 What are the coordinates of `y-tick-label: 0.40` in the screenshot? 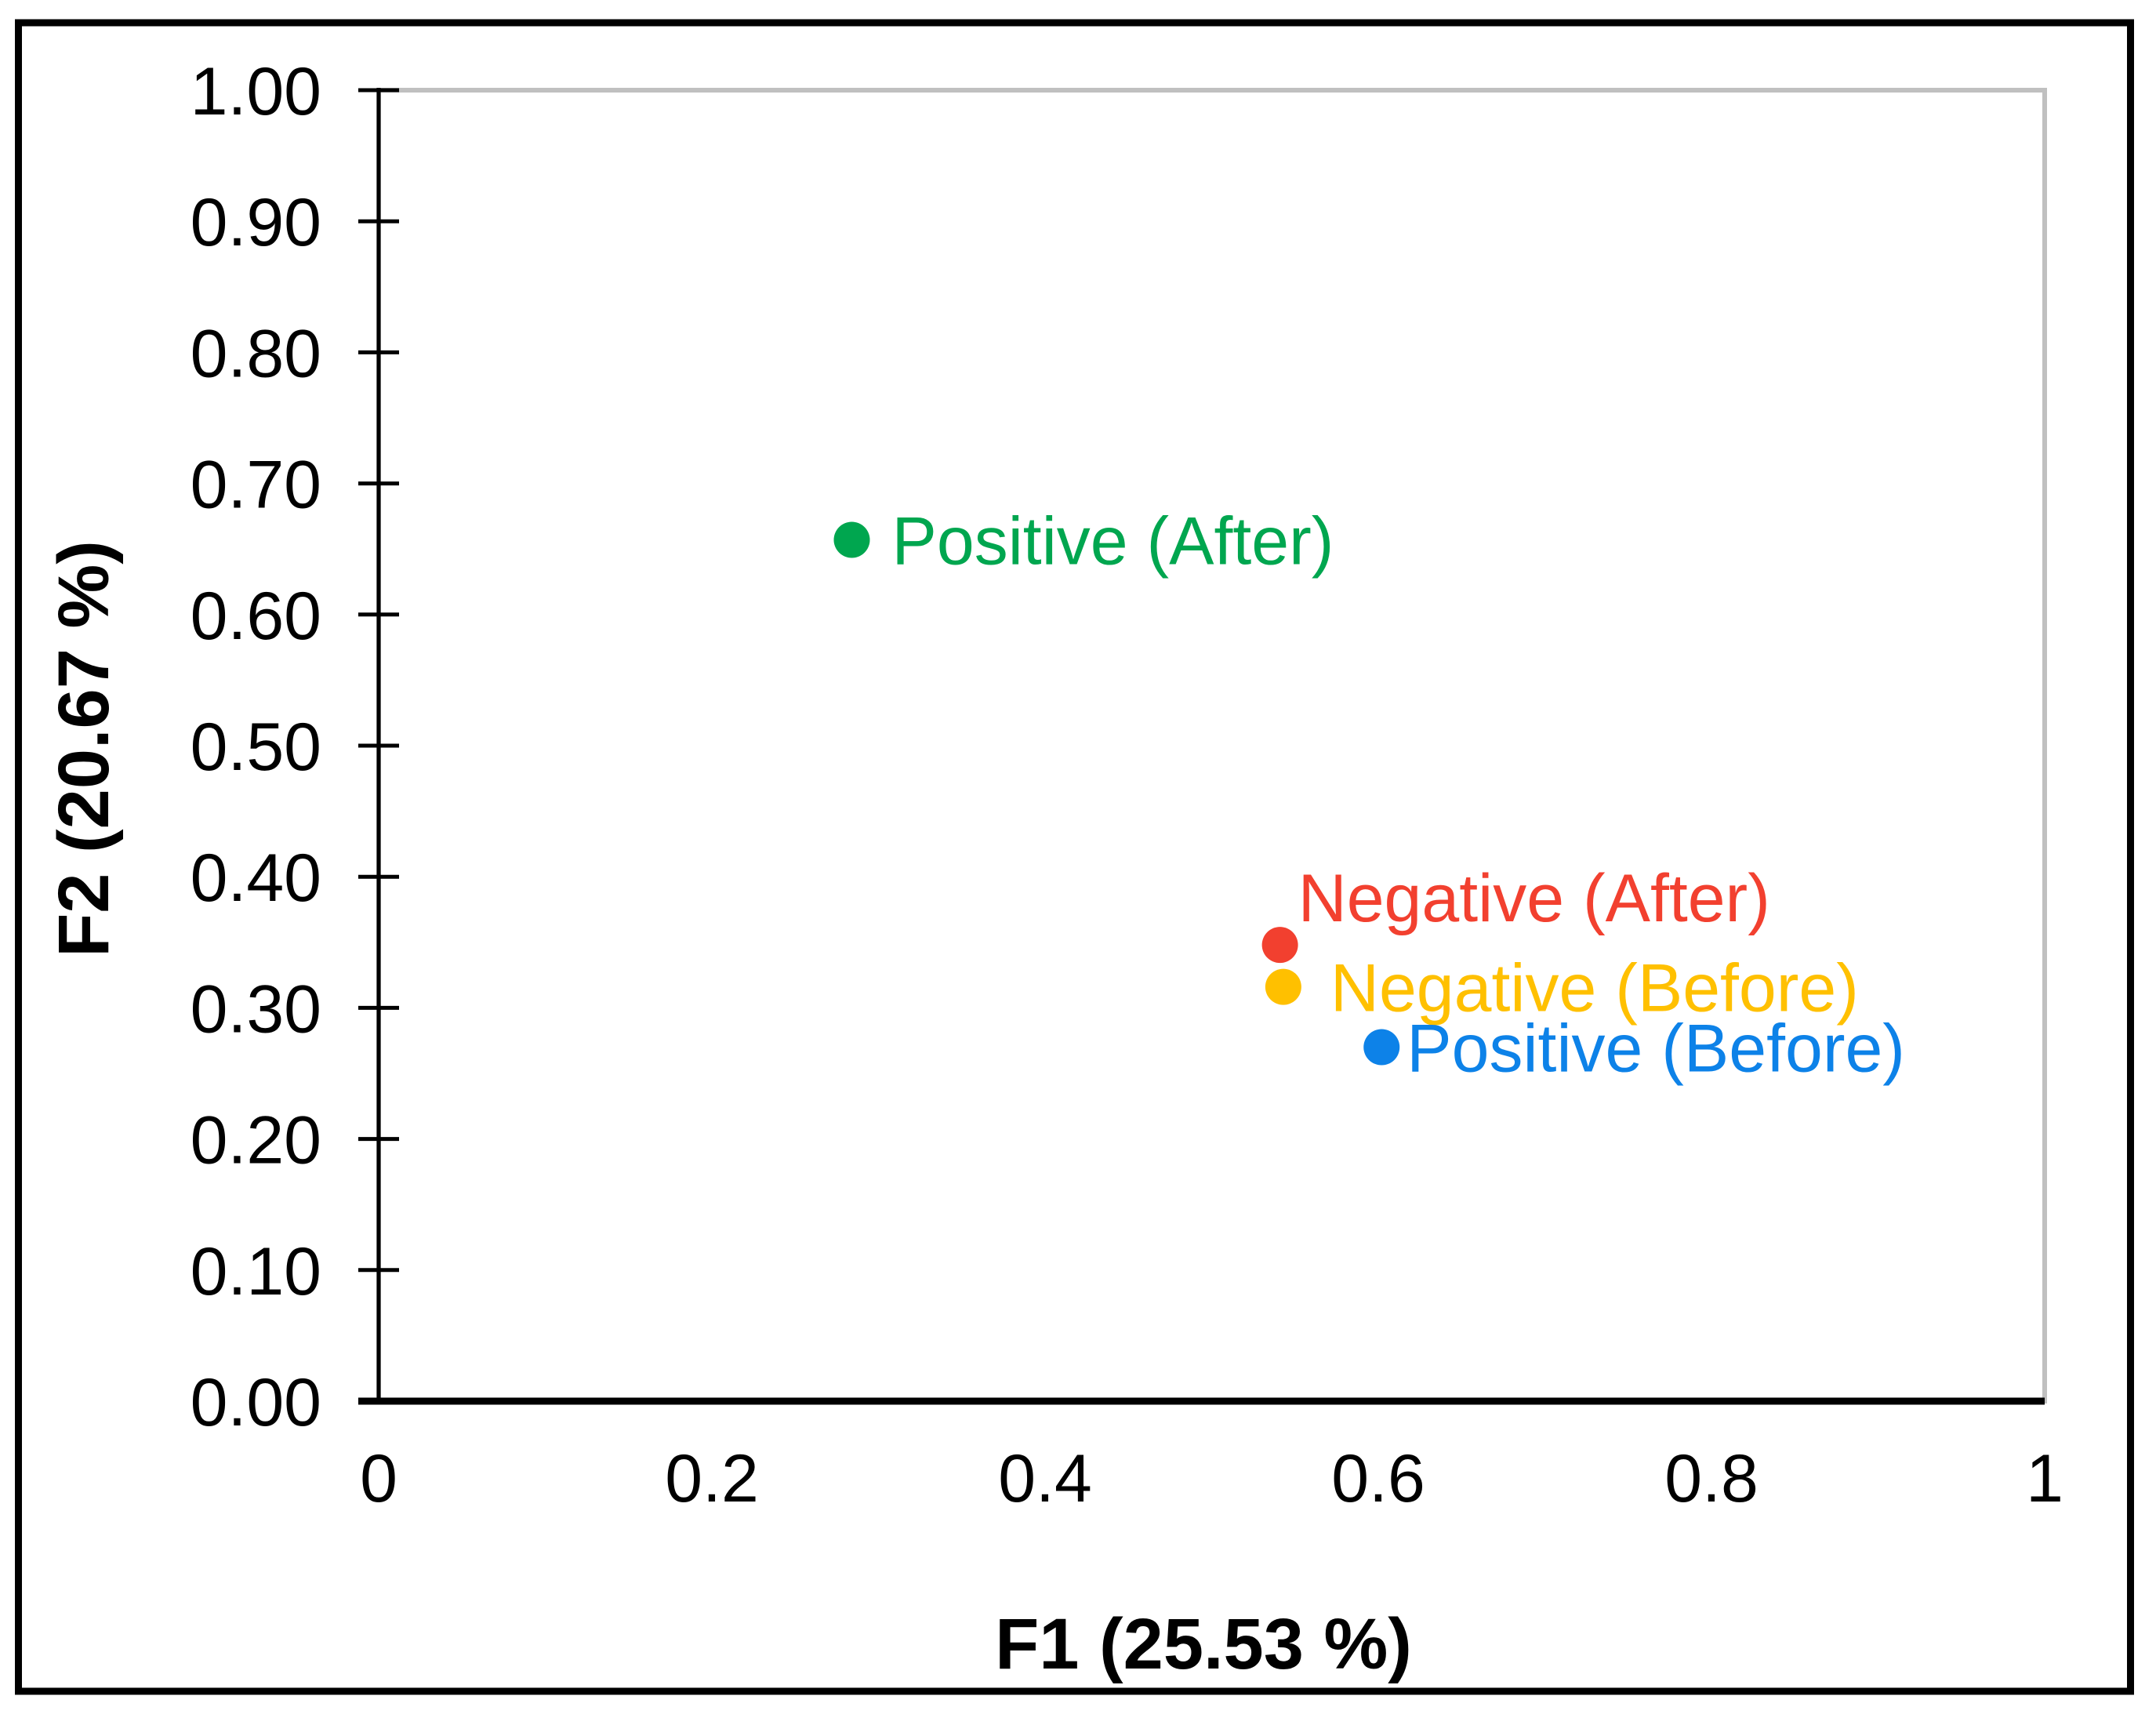 It's located at (256, 878).